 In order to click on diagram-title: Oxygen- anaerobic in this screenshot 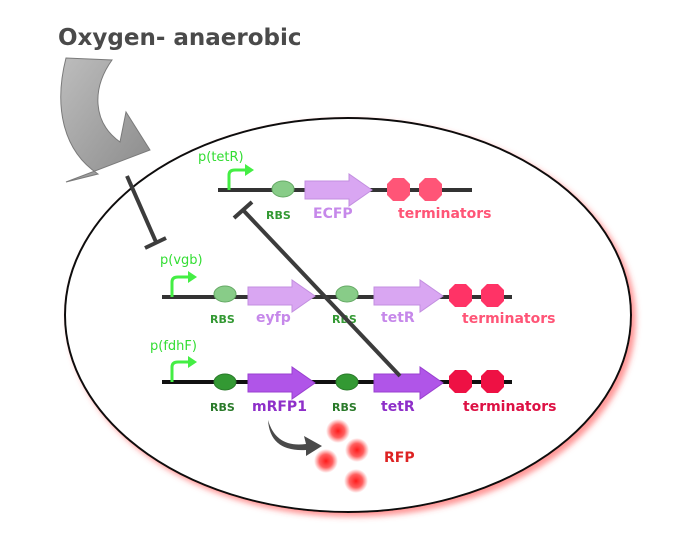, I will do `click(180, 38)`.